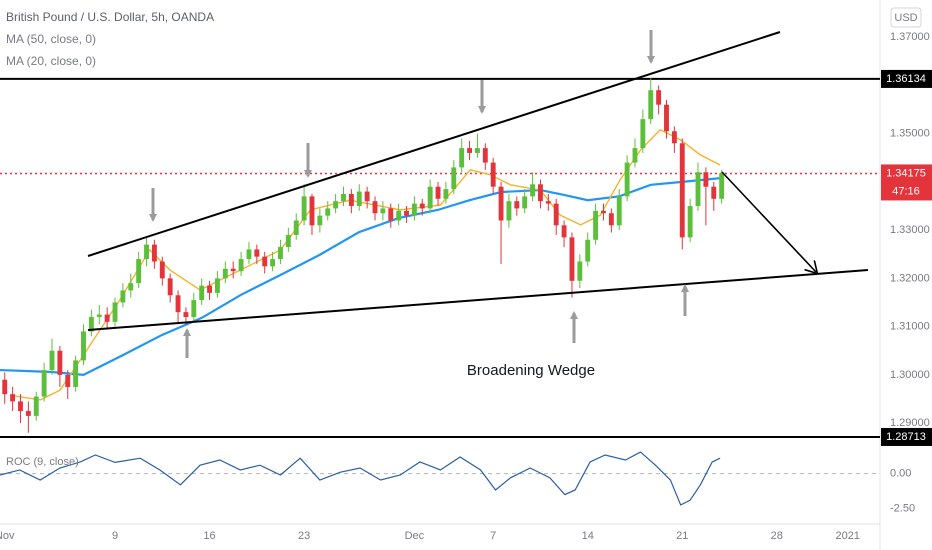 The height and width of the screenshot is (550, 932). I want to click on y-tick-label: 1.30000, so click(910, 375).